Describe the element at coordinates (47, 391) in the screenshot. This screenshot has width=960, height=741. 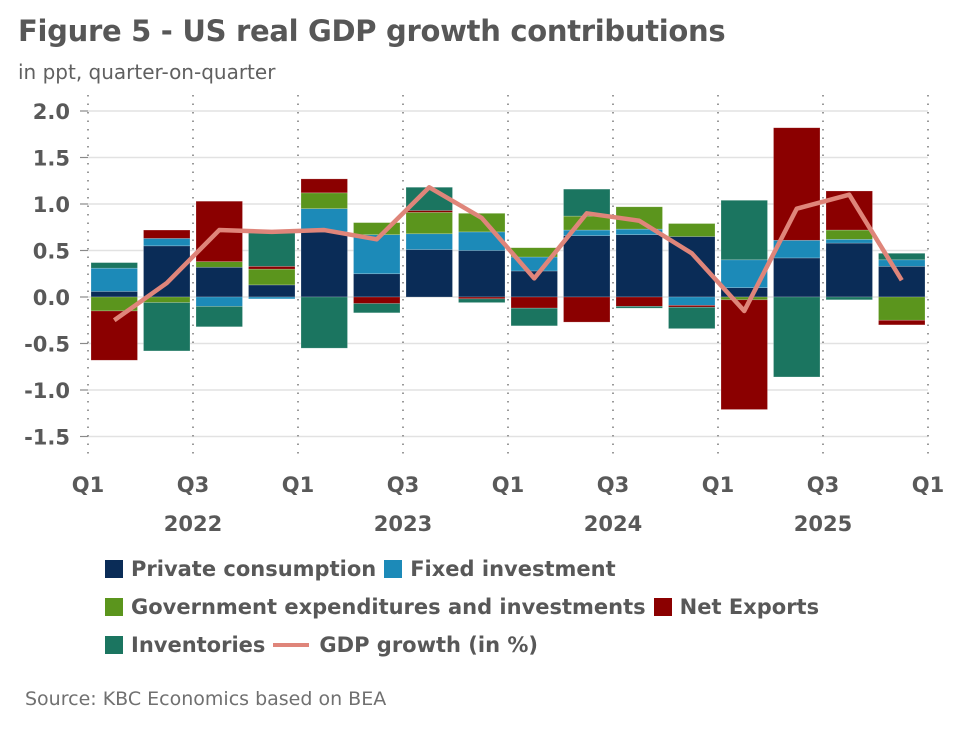
I see `y-tick-label: -1.0` at that location.